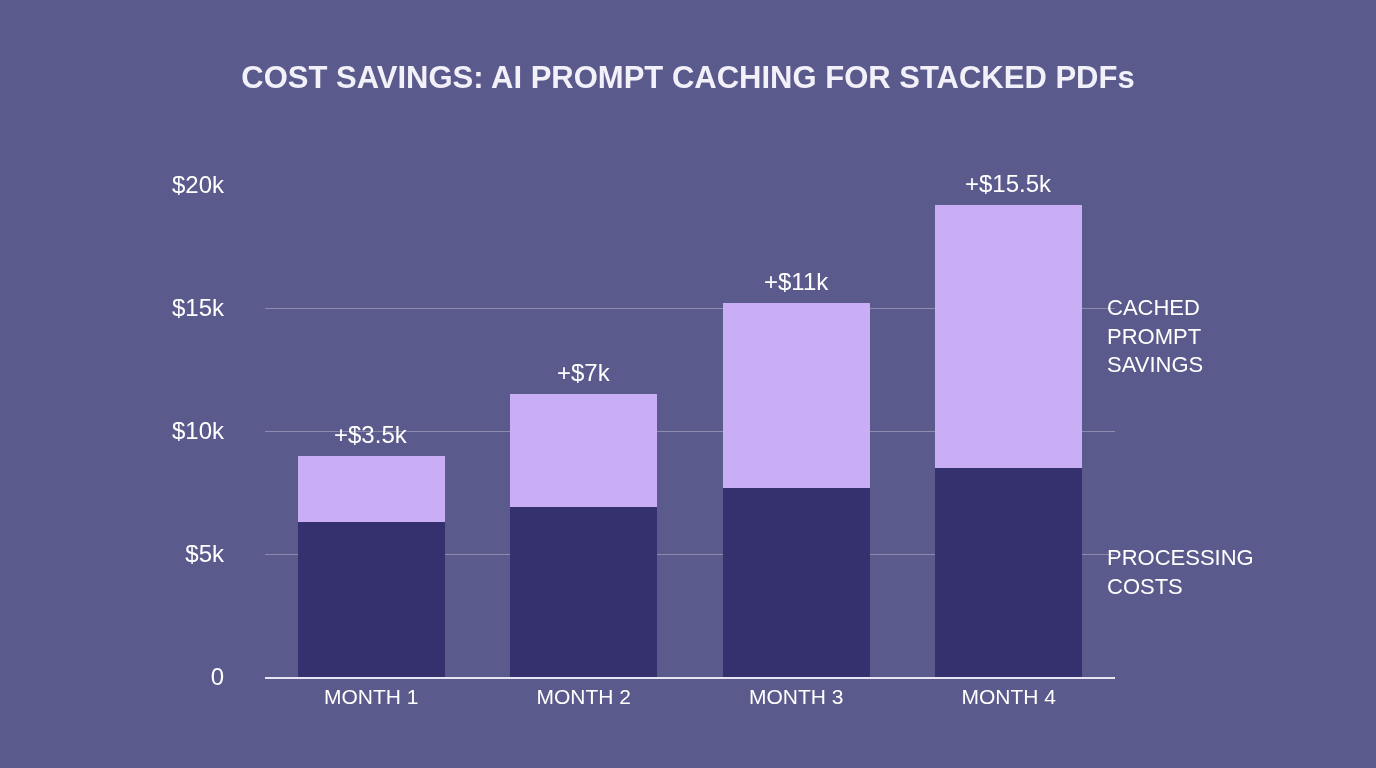 Image resolution: width=1376 pixels, height=768 pixels. I want to click on x-tick-label: MONTH 1, so click(371, 697).